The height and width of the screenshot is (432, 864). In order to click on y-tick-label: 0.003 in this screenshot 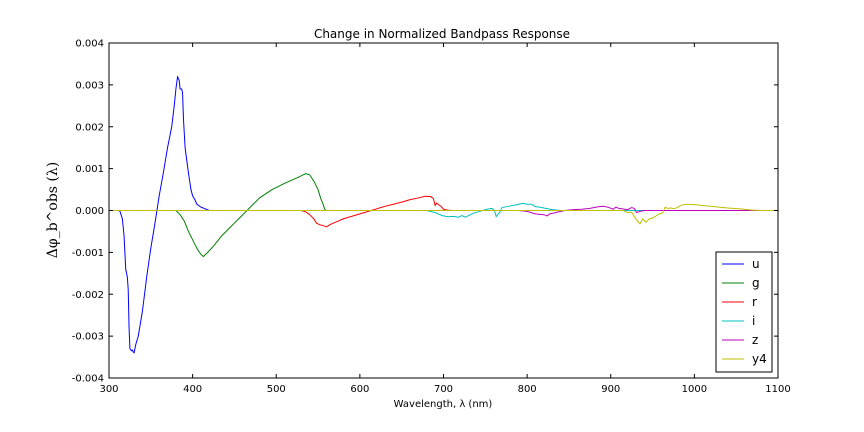, I will do `click(89, 85)`.